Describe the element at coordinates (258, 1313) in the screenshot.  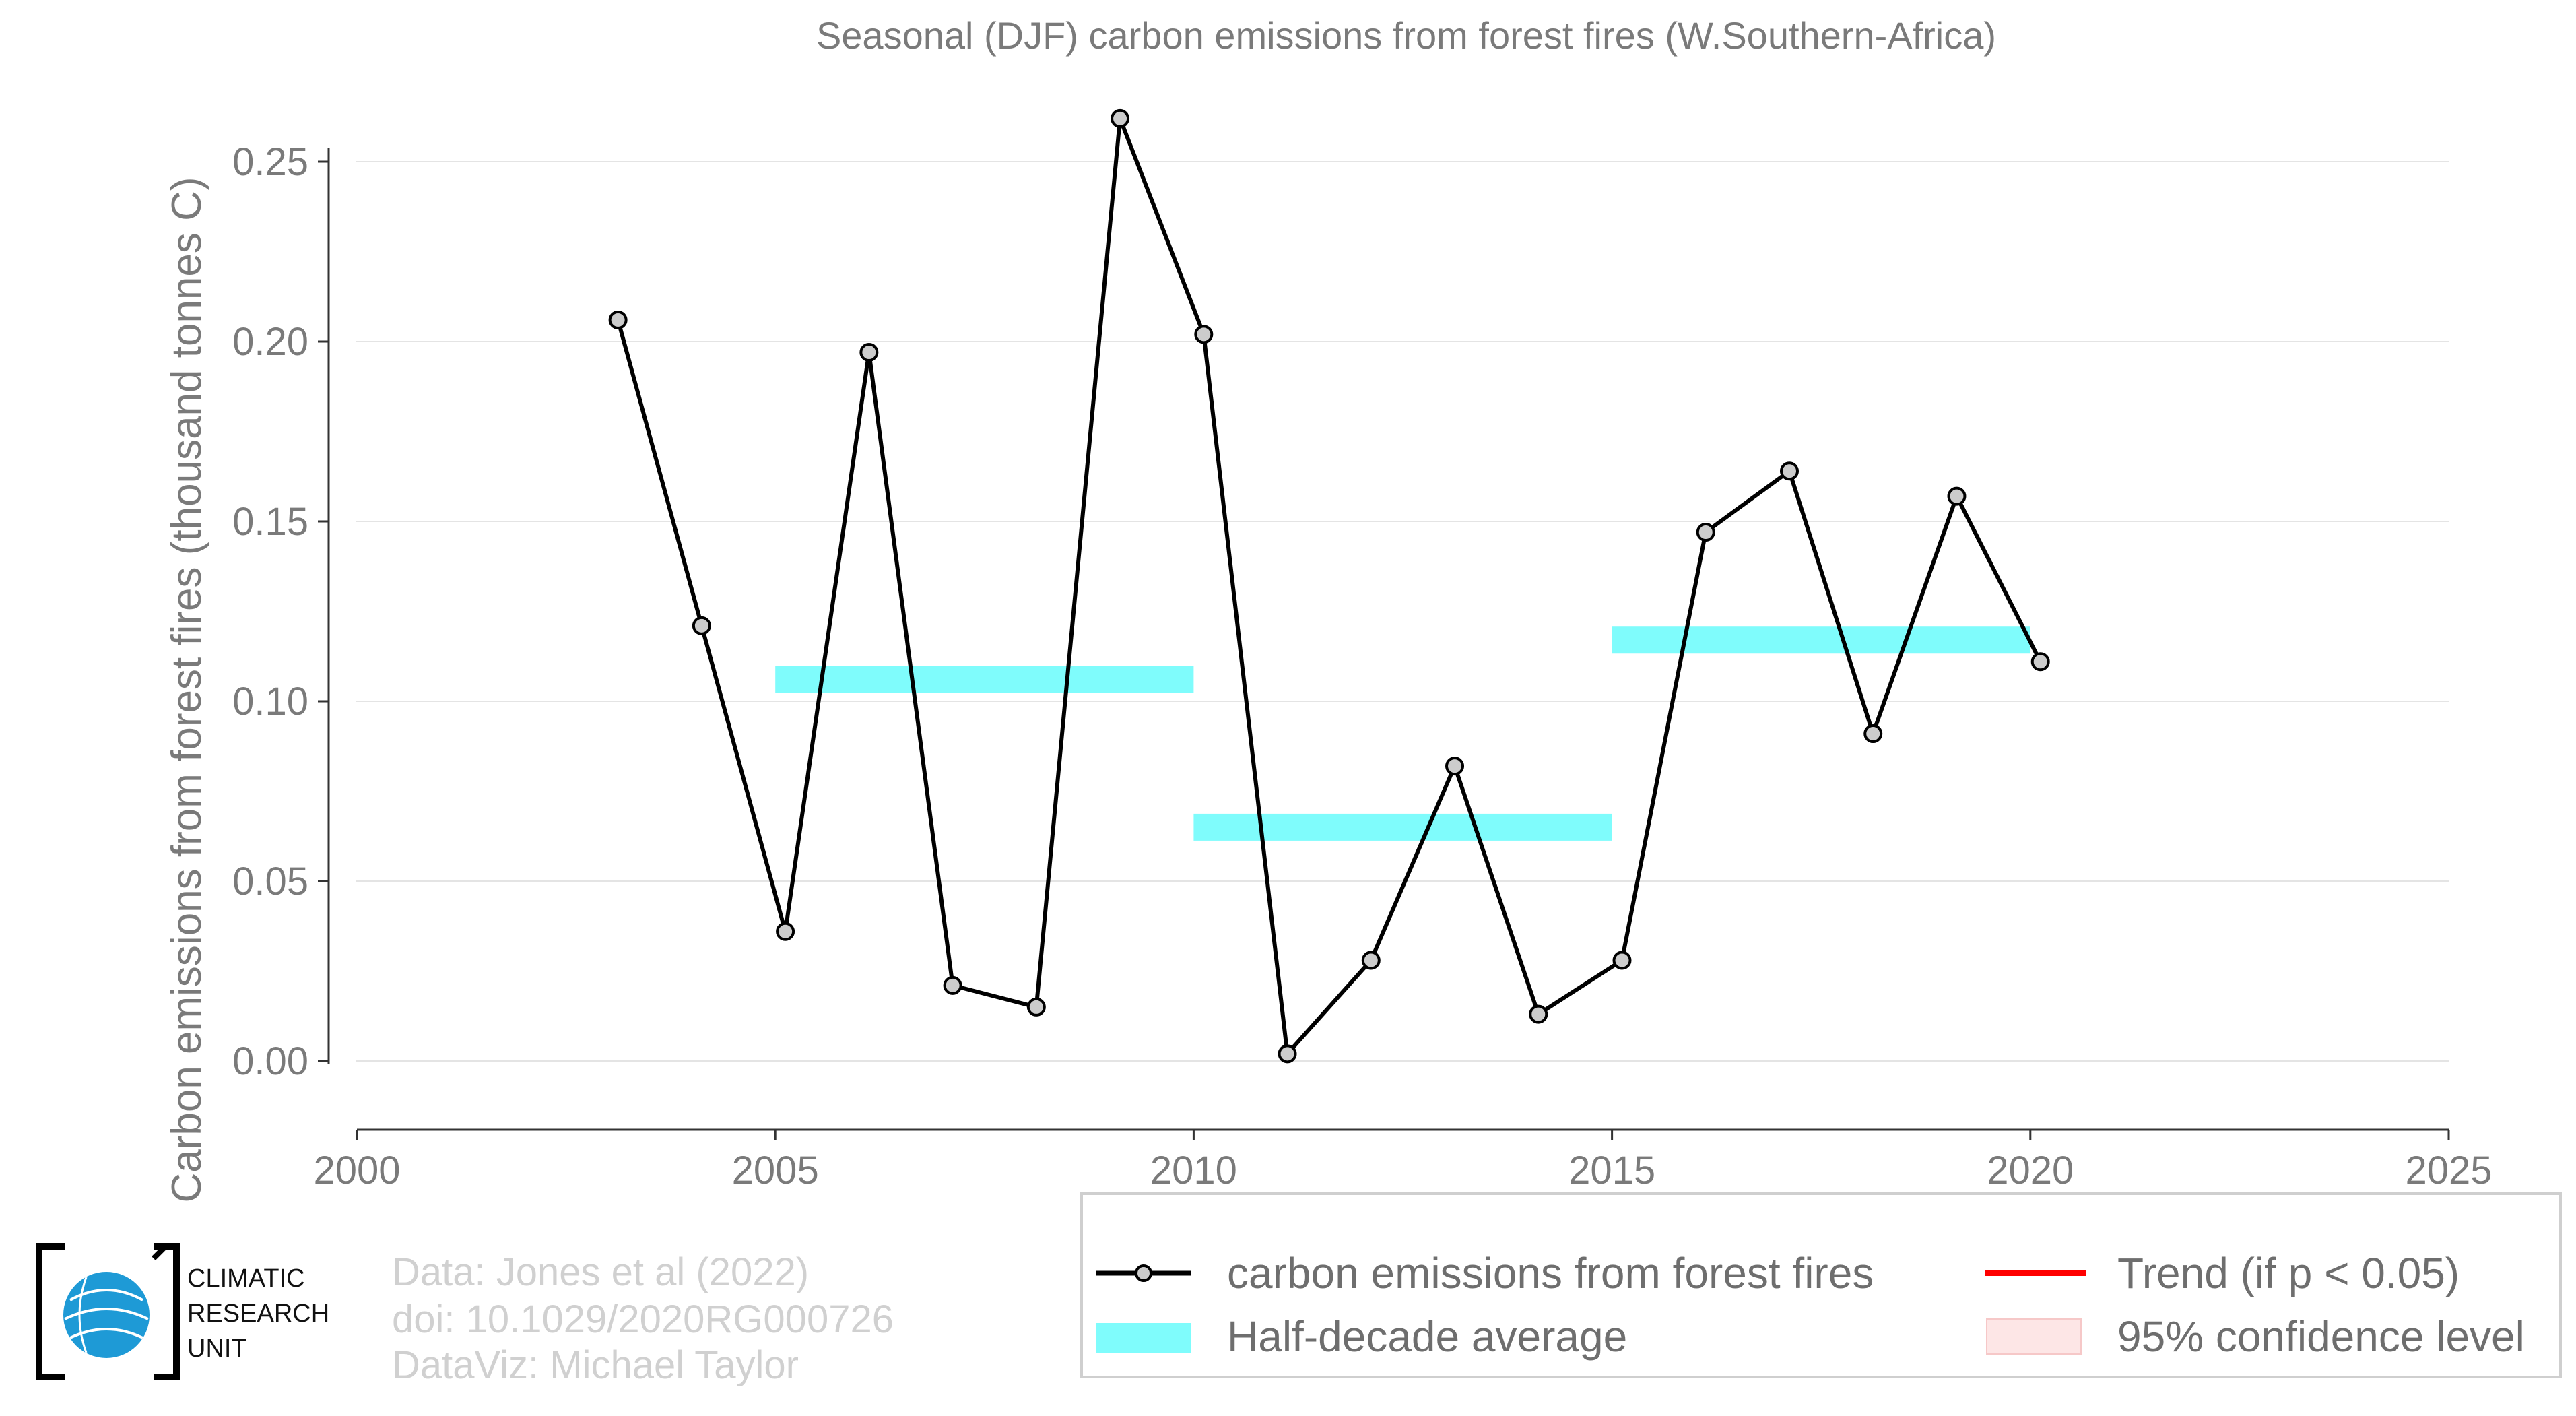
I see `logo-line-2: RESEARCH` at that location.